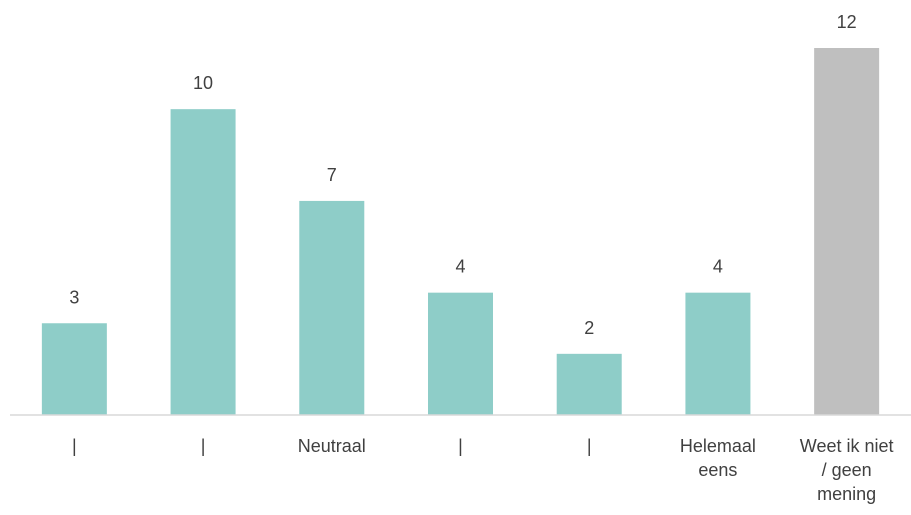  What do you see at coordinates (718, 267) in the screenshot?
I see `value-label-6: 4` at bounding box center [718, 267].